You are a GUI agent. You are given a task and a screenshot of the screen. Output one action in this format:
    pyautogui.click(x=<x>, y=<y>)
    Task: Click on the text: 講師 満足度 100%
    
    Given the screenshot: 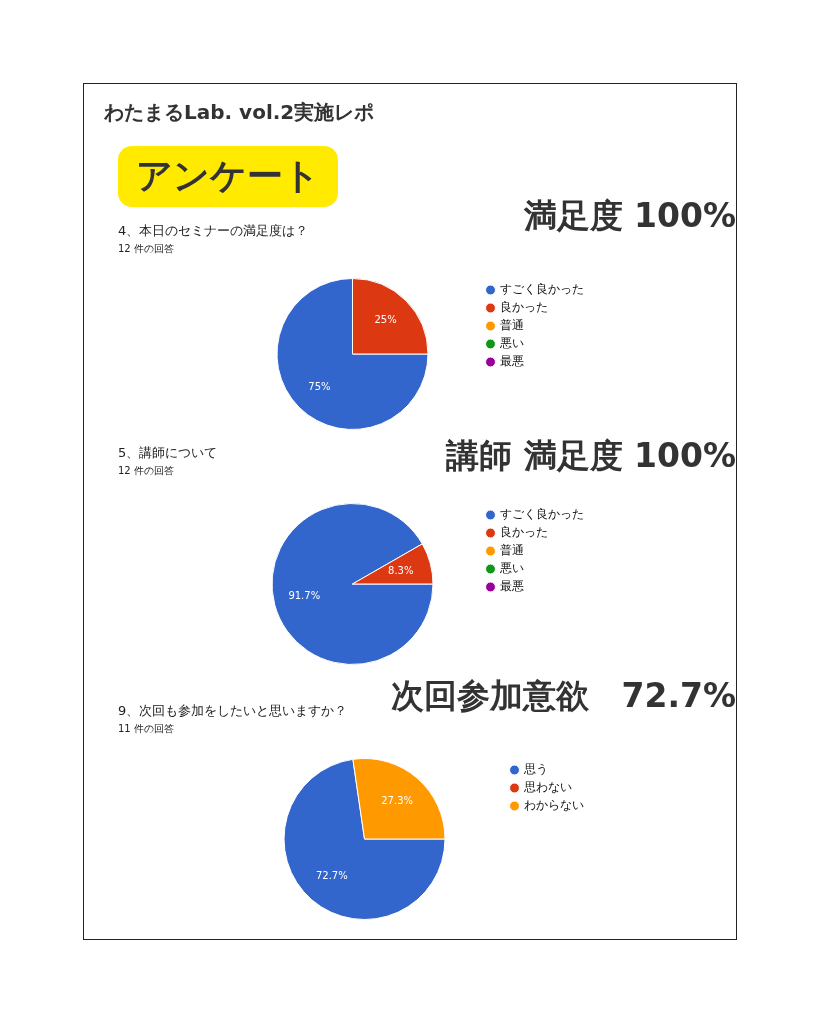 What is the action you would take?
    pyautogui.click(x=591, y=456)
    